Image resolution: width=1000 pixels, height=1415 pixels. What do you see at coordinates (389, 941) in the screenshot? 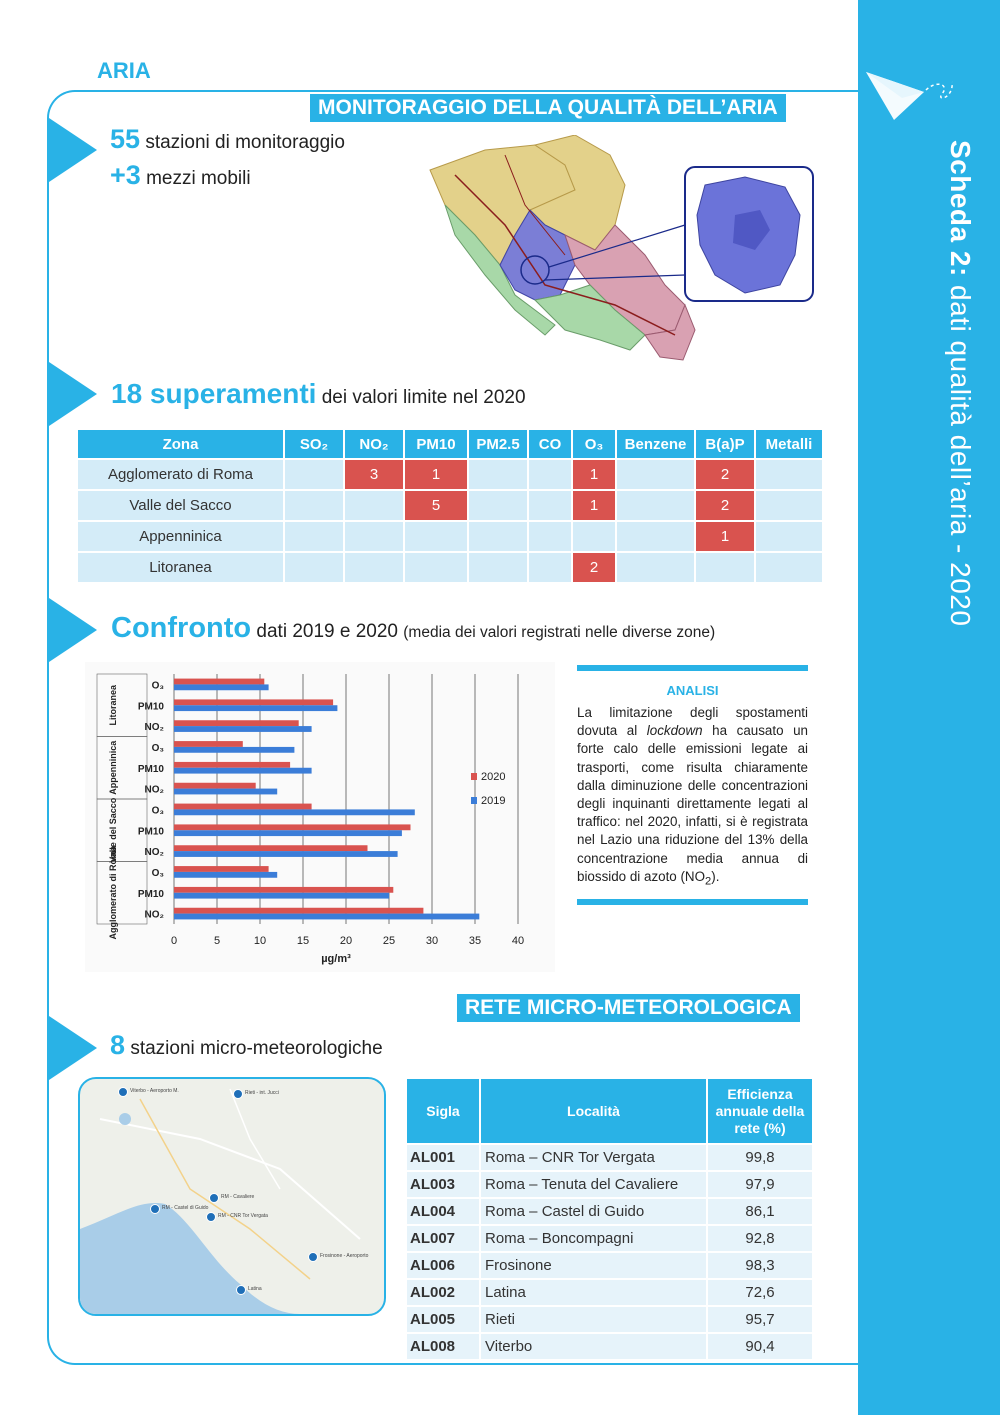
I see `x-tick-label: 25` at bounding box center [389, 941].